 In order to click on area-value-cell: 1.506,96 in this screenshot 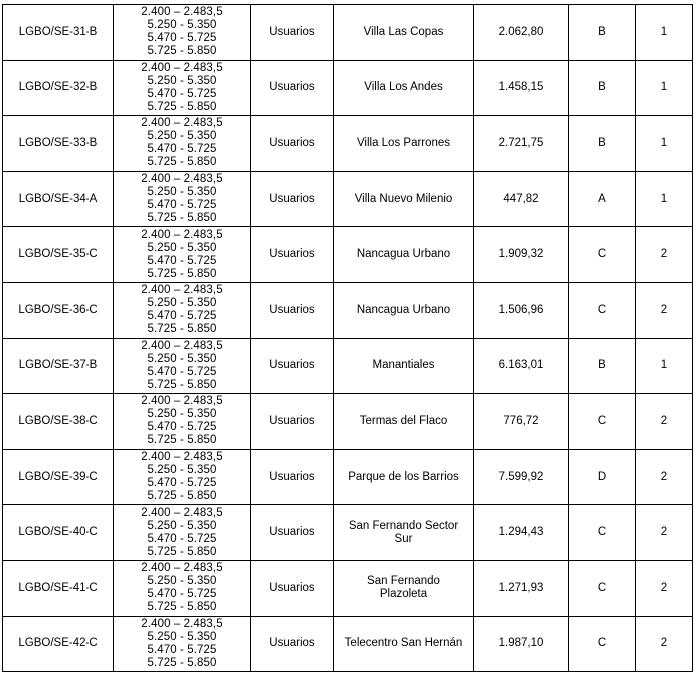, I will do `click(521, 310)`.